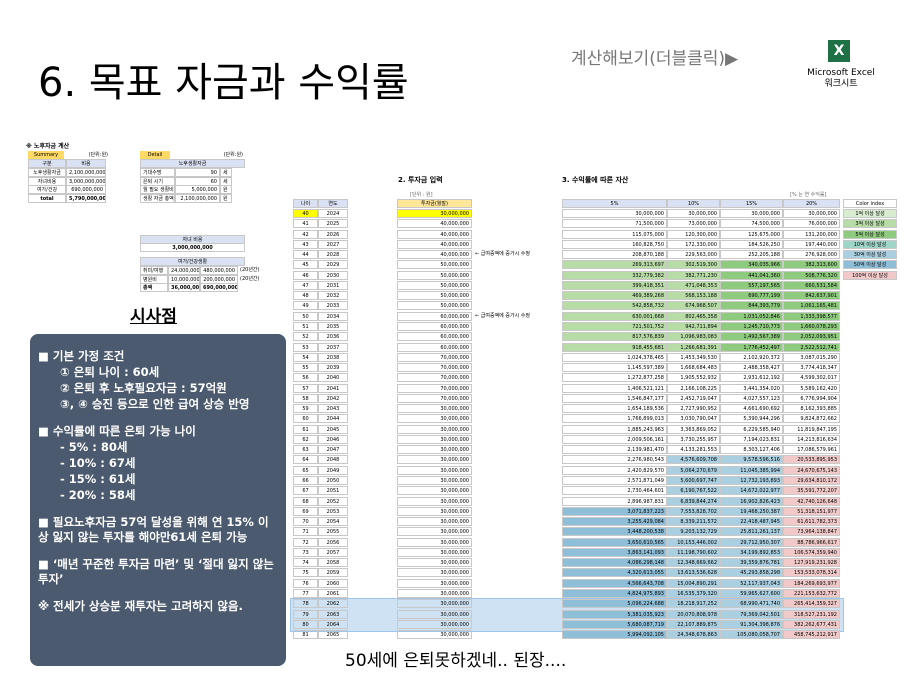  What do you see at coordinates (811, 501) in the screenshot?
I see `sheet-cell: 42,740,126,648` at bounding box center [811, 501].